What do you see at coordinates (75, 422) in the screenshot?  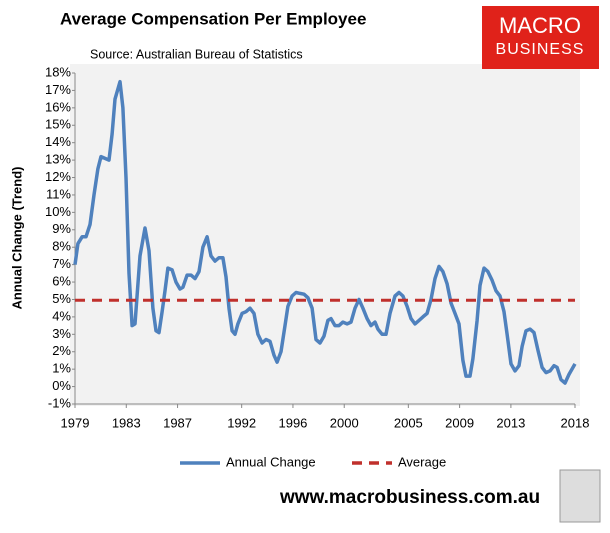 I see `x-tick-label: 1979` at bounding box center [75, 422].